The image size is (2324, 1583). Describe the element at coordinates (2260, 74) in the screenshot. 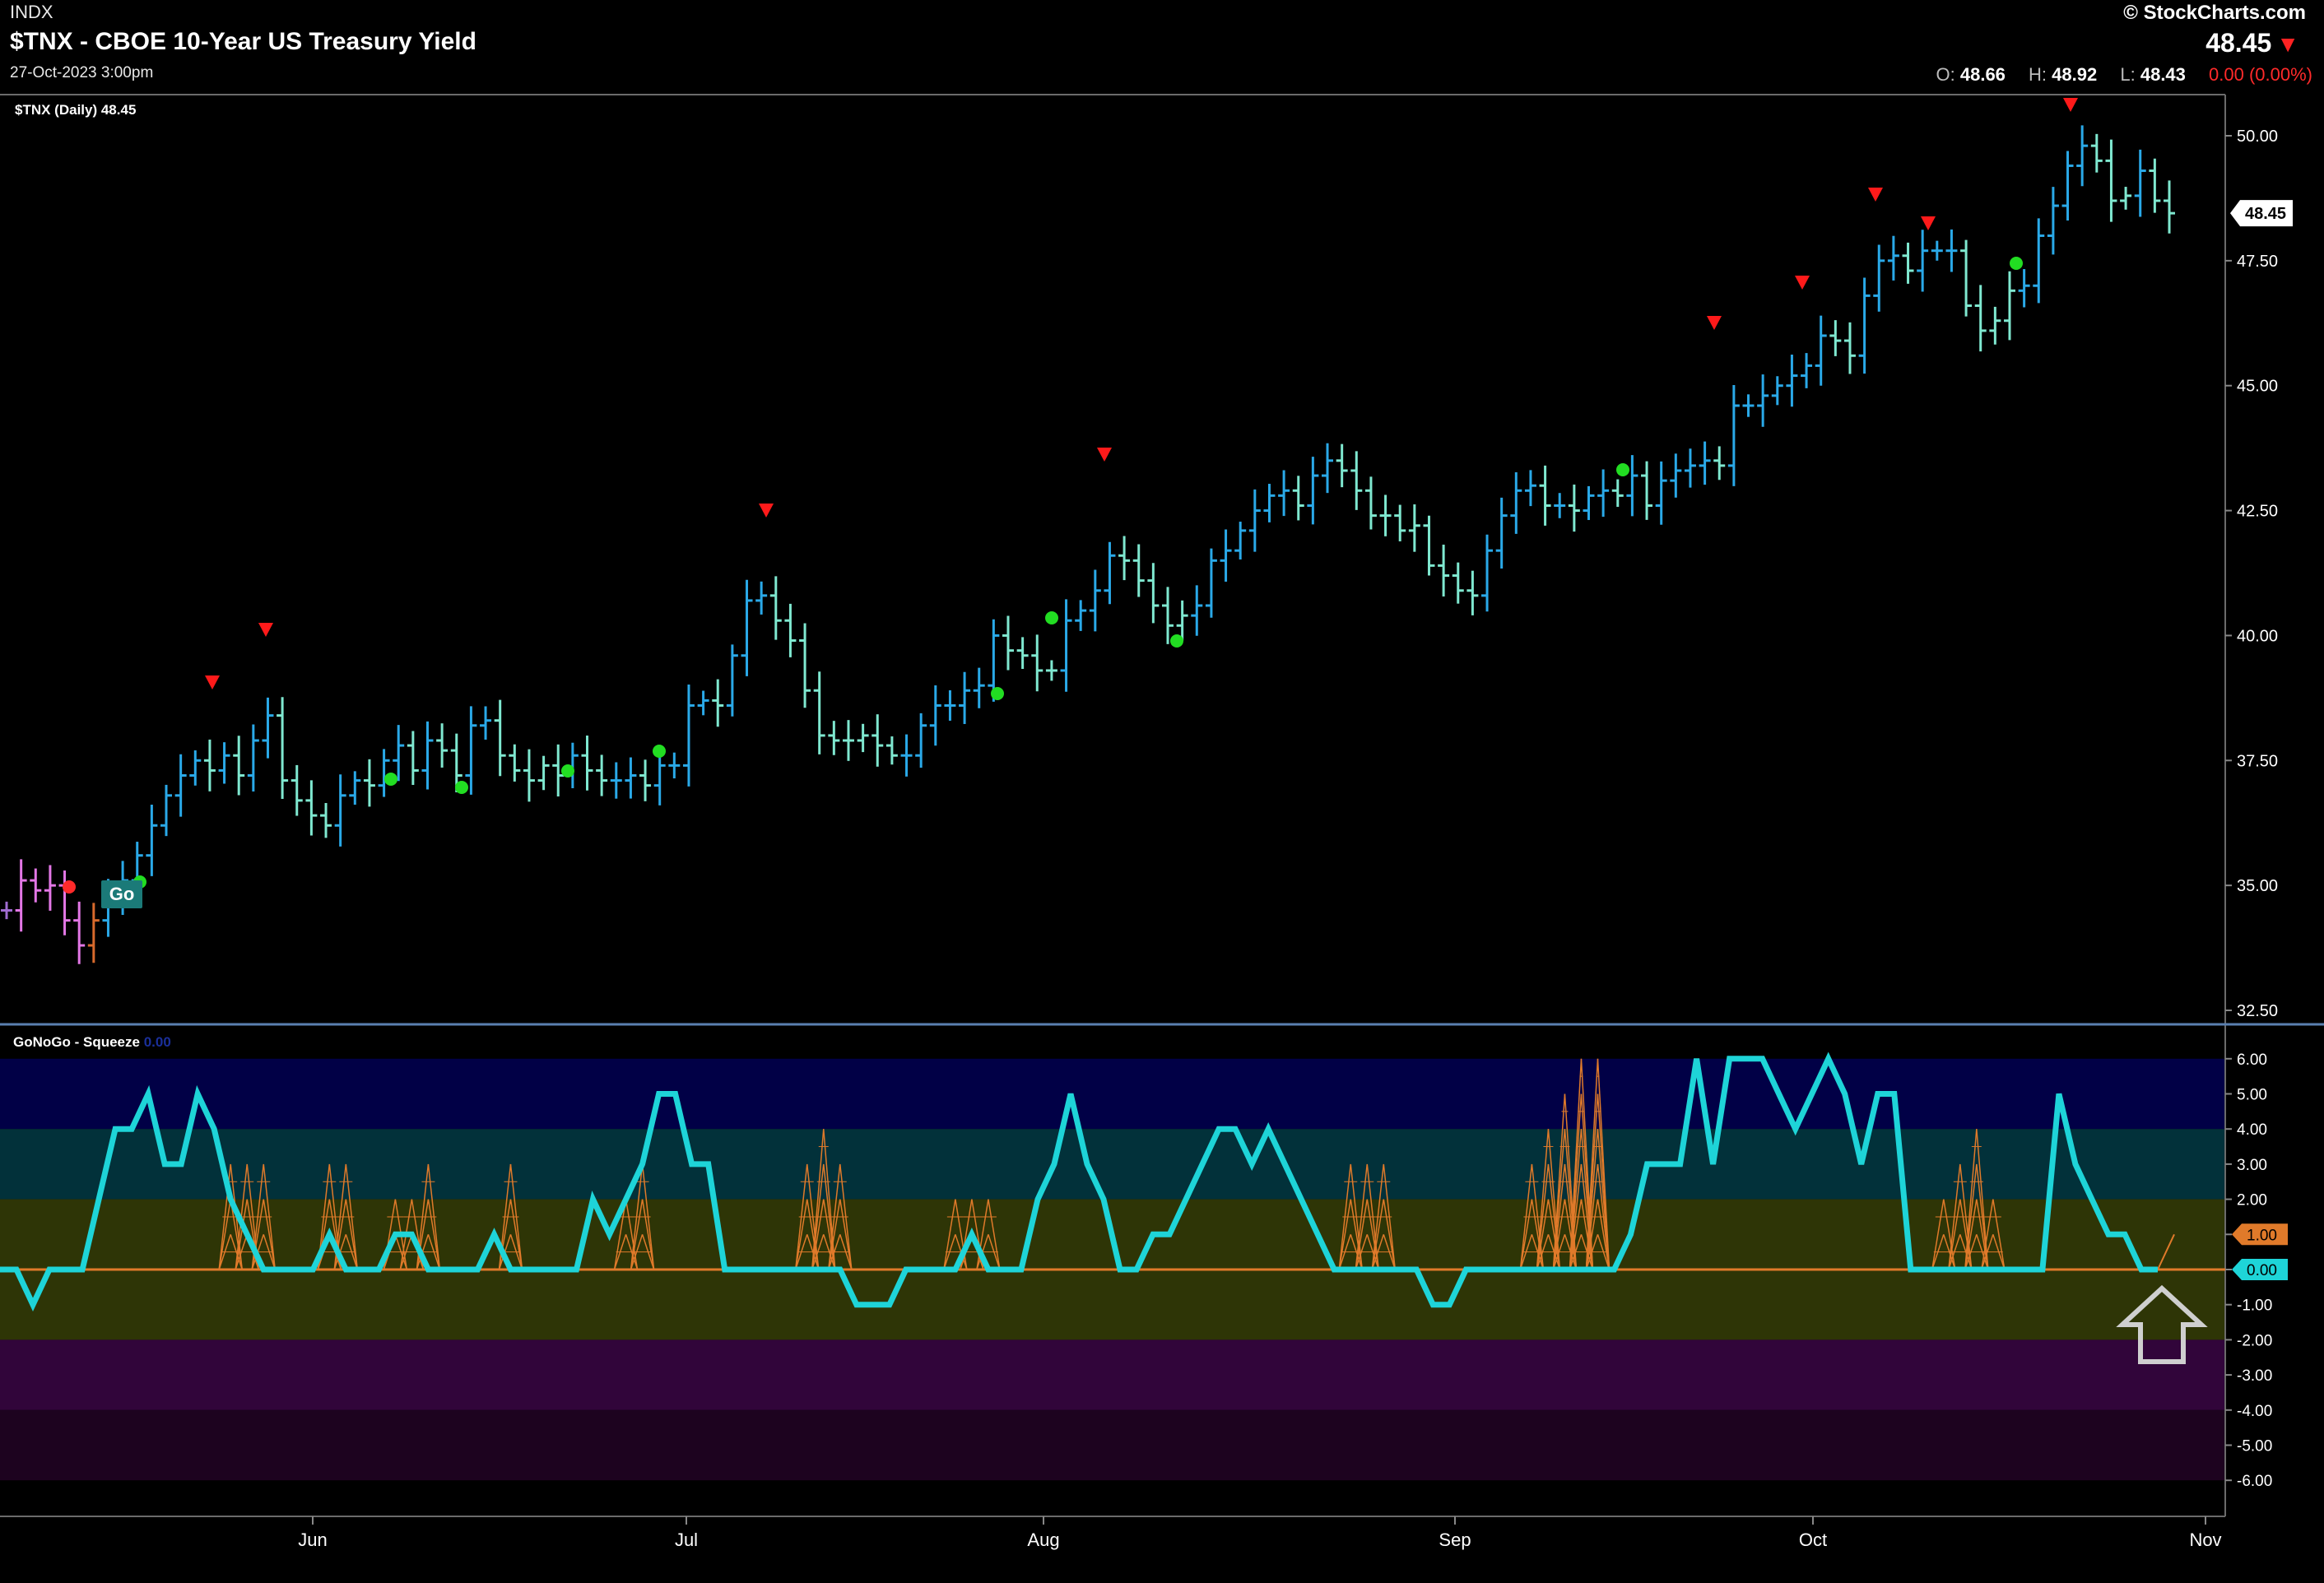

I see `change-value: 0.00 (0.00%)` at that location.